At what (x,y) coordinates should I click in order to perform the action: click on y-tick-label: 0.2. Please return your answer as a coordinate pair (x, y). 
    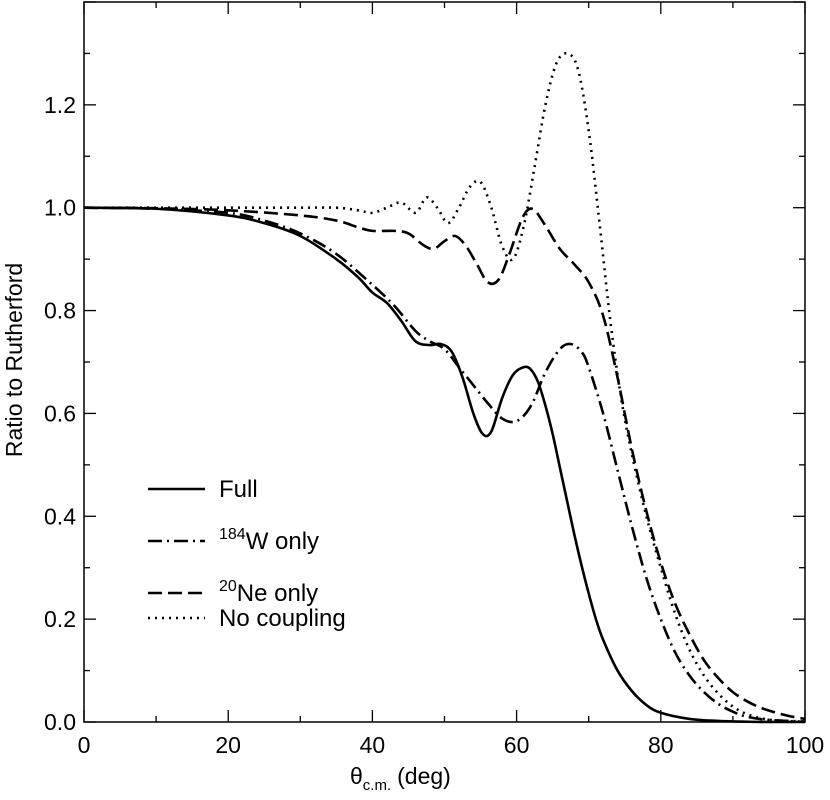
    Looking at the image, I should click on (60, 619).